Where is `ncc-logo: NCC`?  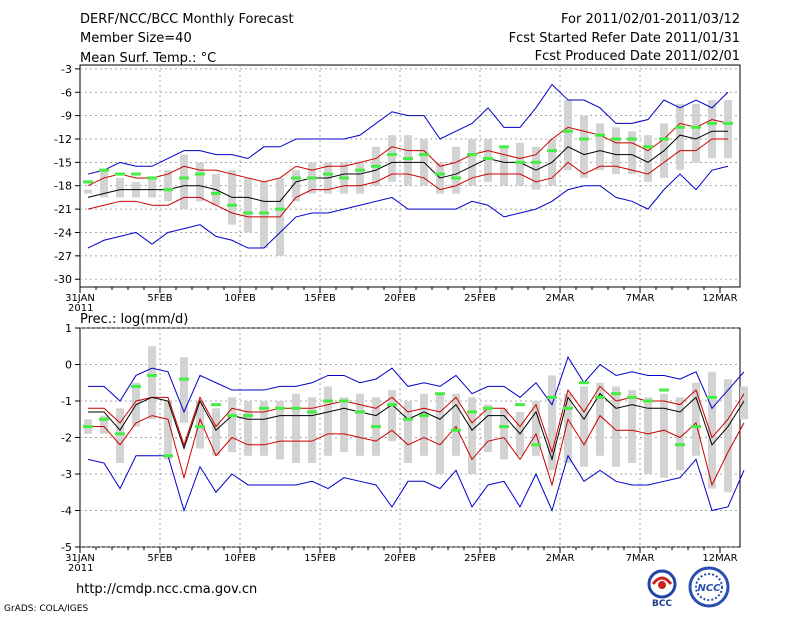
ncc-logo: NCC is located at coordinates (709, 587).